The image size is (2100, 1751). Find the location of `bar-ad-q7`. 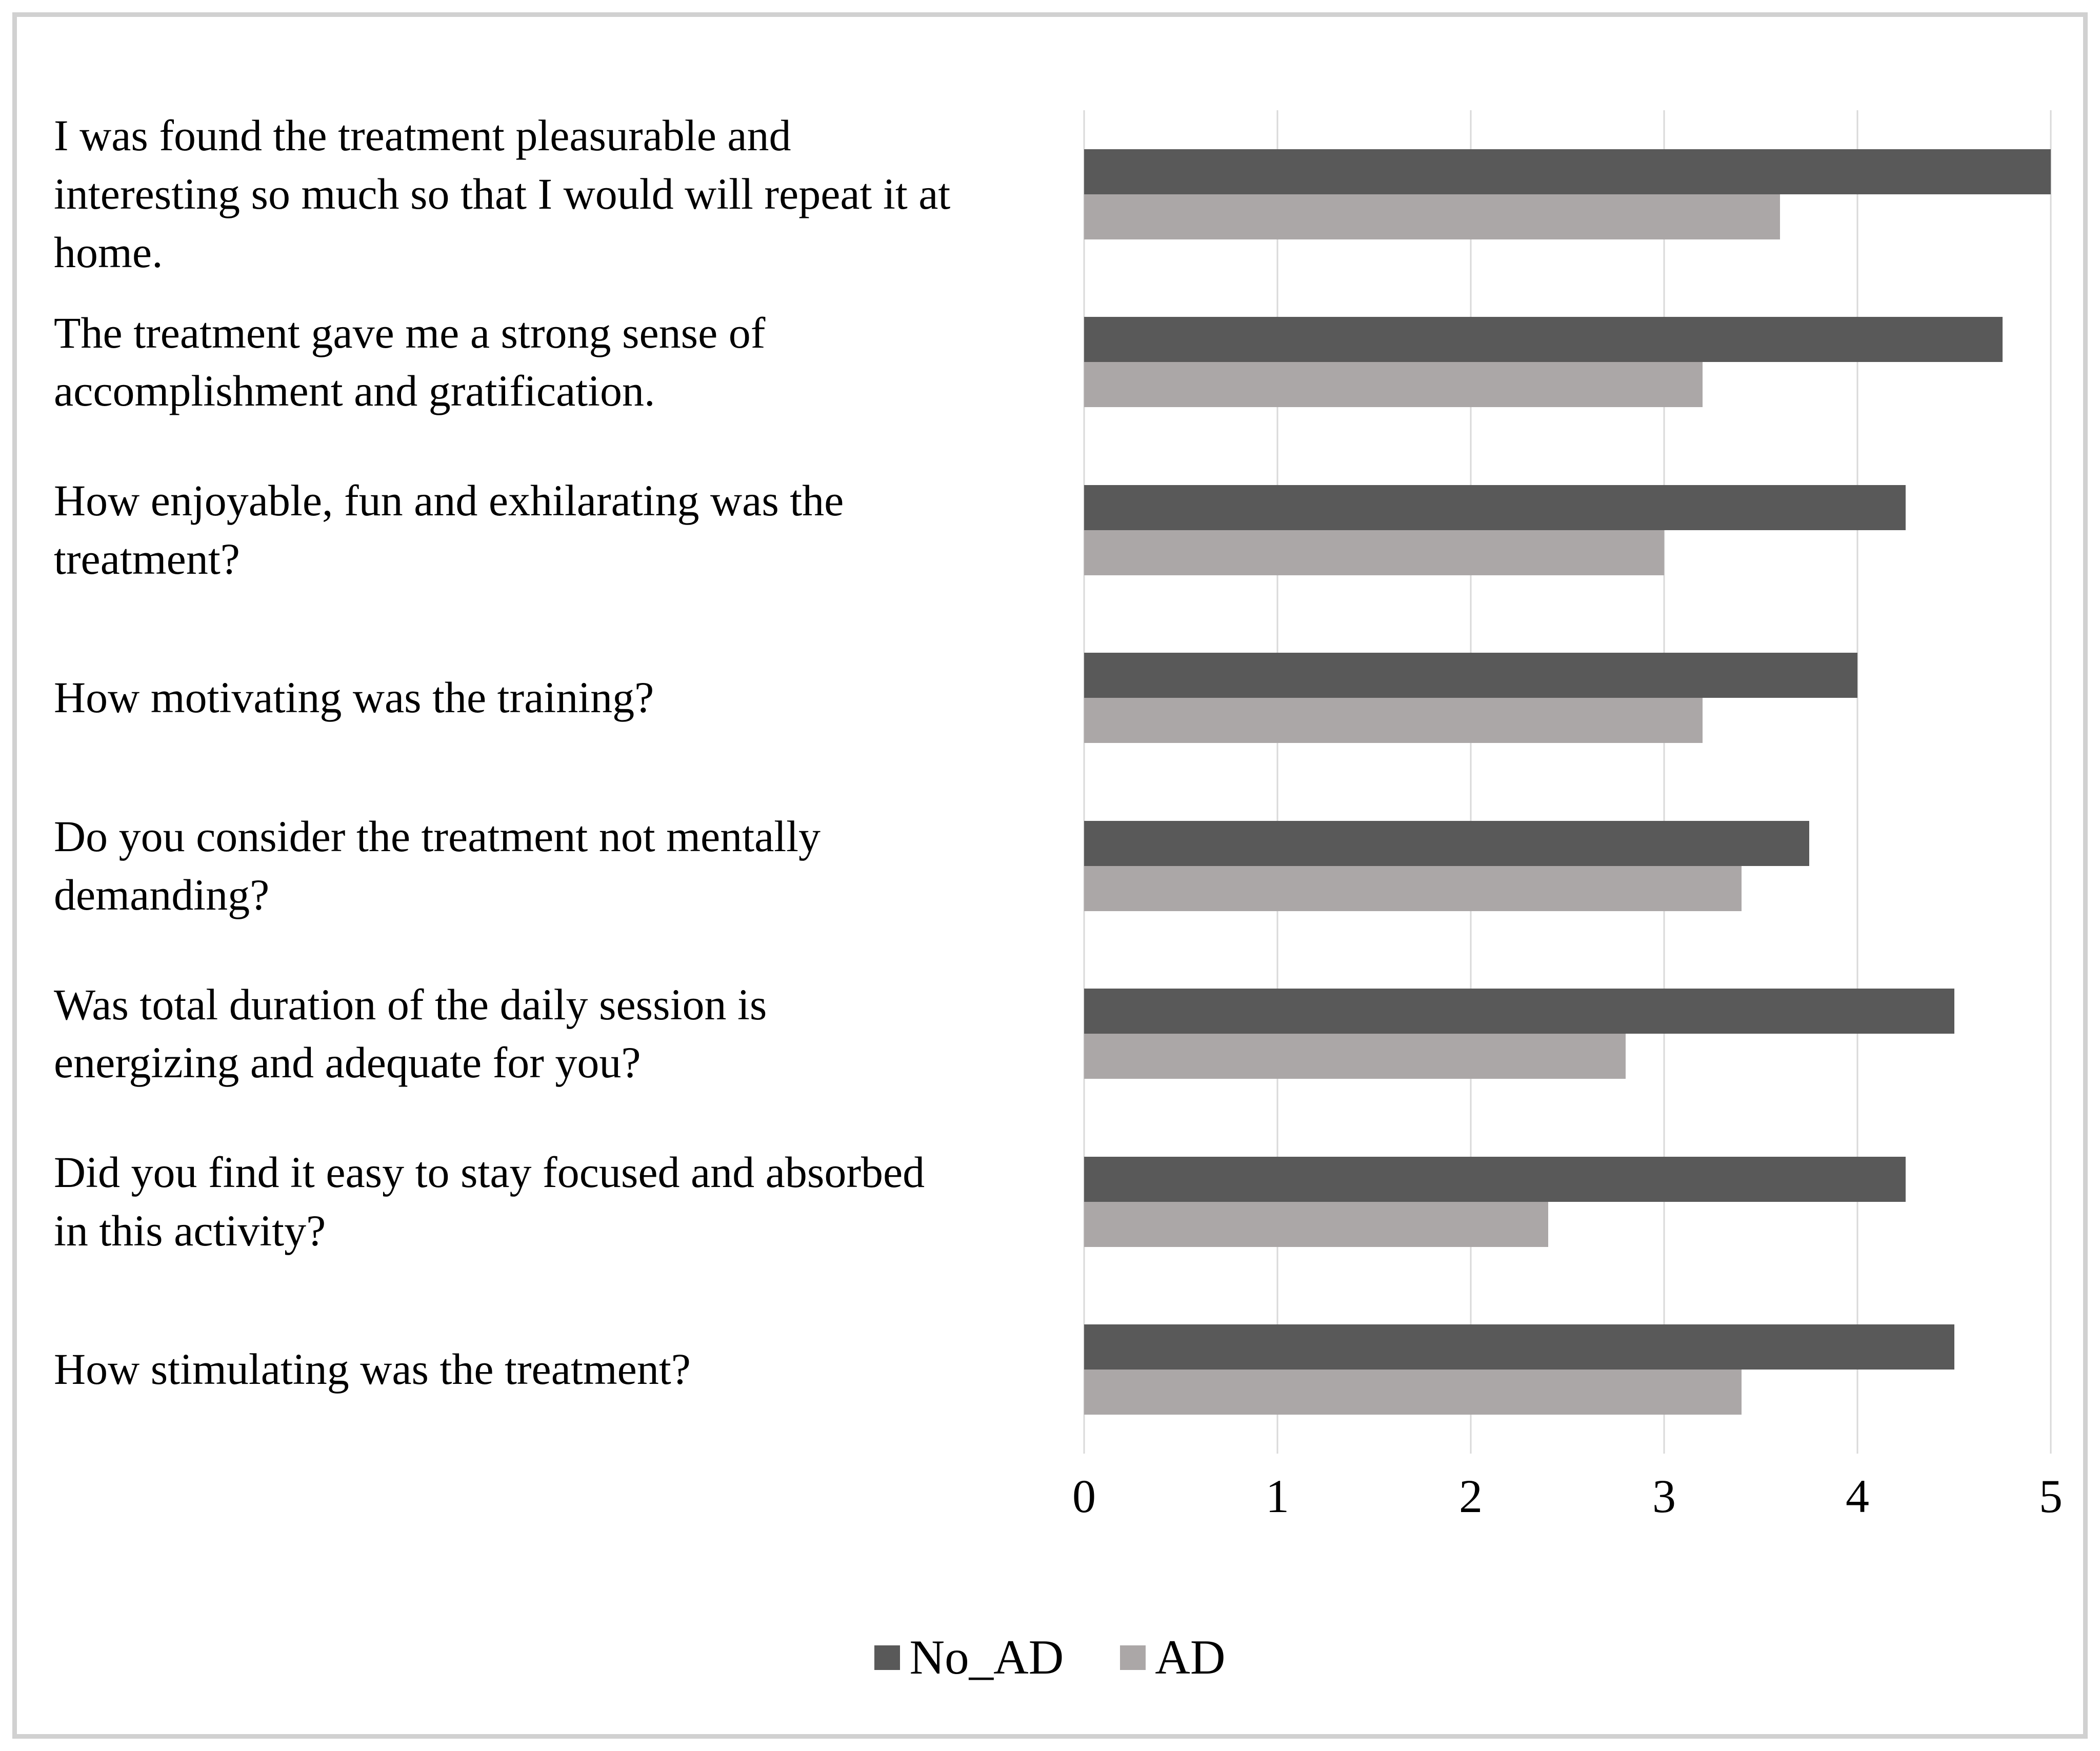

bar-ad-q7 is located at coordinates (1316, 1224).